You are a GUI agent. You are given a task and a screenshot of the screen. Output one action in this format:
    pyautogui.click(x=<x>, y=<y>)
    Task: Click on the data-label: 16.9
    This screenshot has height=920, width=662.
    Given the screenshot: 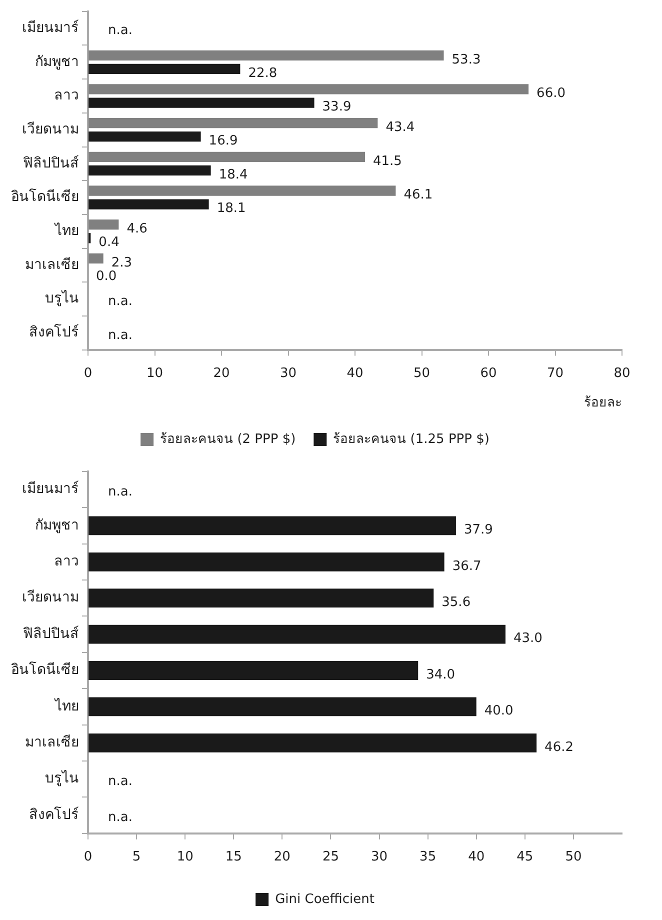 What is the action you would take?
    pyautogui.click(x=223, y=140)
    